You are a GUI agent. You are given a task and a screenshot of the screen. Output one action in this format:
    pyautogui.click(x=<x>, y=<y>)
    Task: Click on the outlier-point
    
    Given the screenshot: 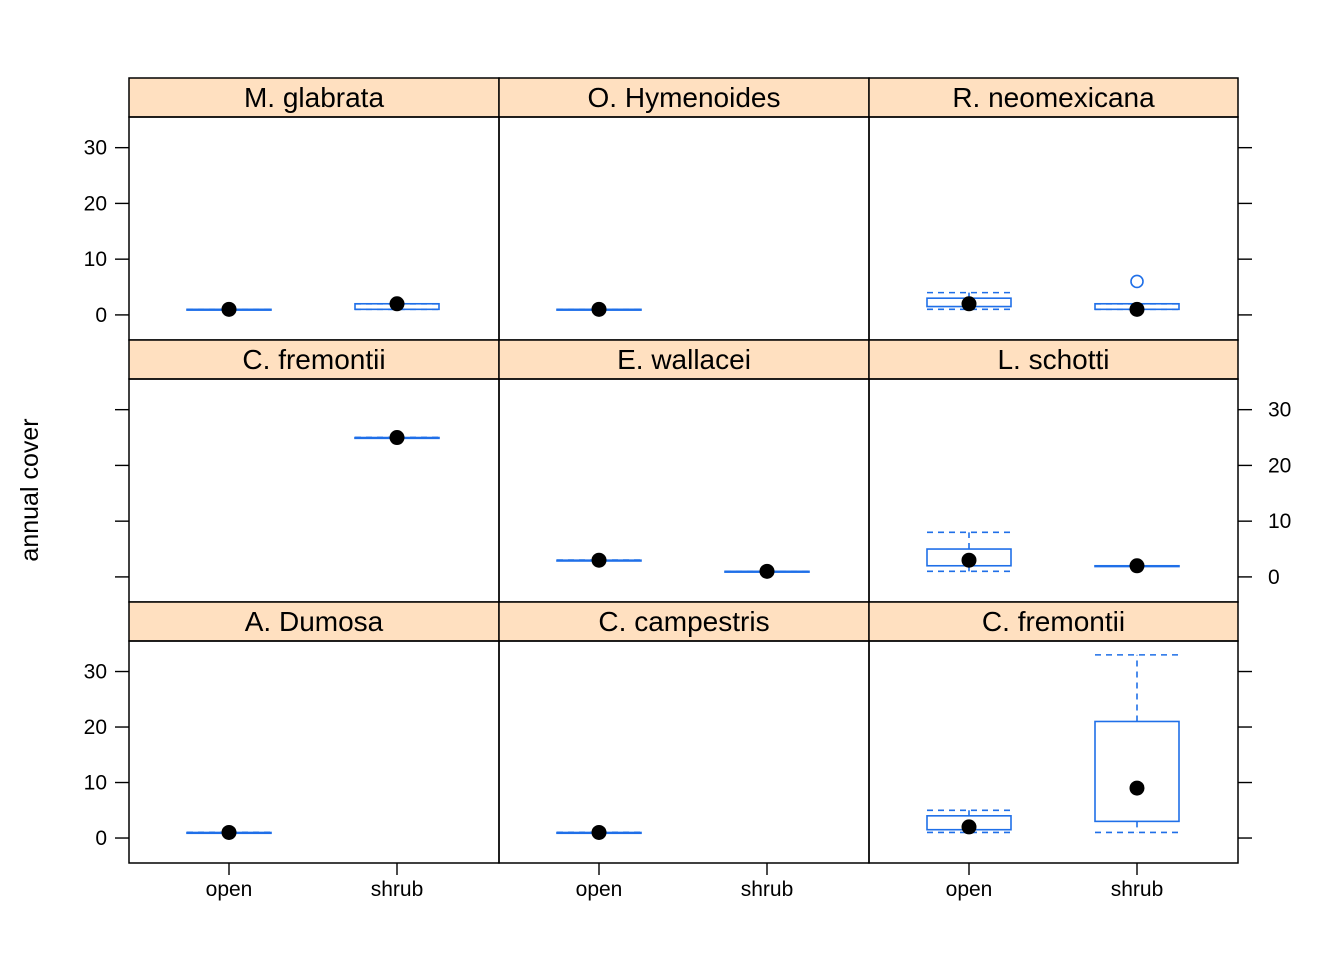 What is the action you would take?
    pyautogui.click(x=1137, y=281)
    